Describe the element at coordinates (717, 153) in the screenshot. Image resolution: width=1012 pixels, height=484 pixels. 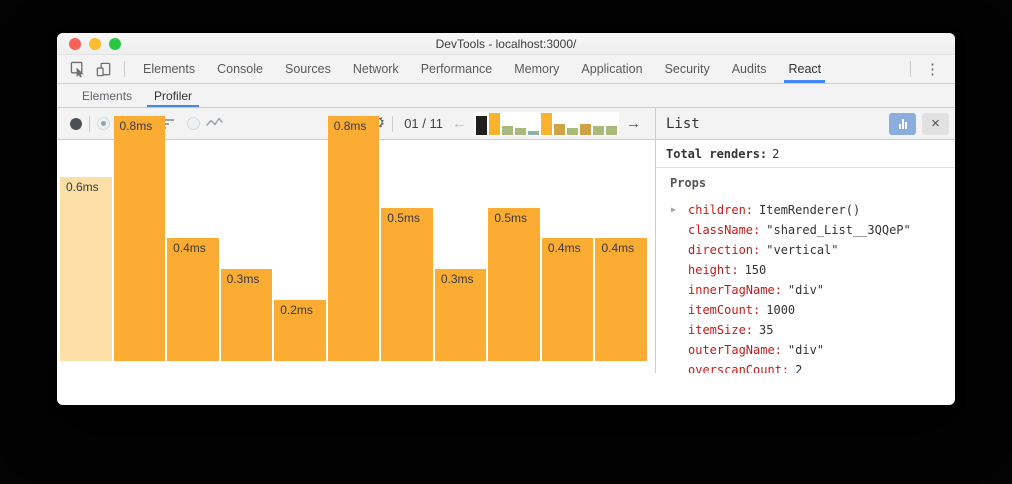
I see `total-renders-label: Total renders:` at that location.